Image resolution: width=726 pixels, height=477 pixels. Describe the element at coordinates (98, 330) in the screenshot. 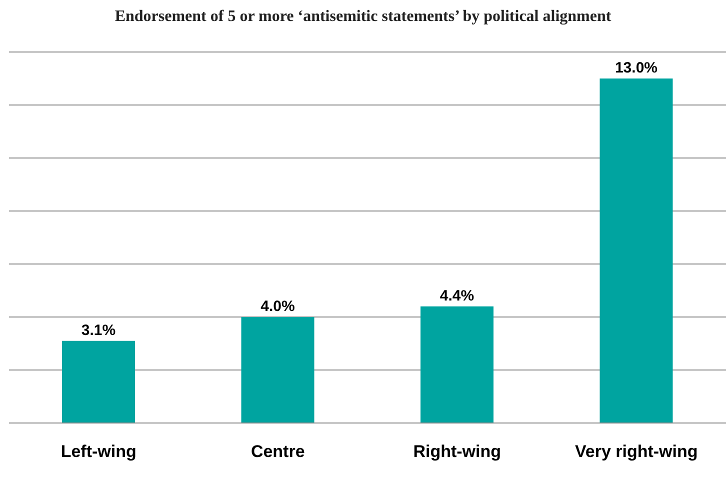

I see `data-label: 3.1%` at that location.